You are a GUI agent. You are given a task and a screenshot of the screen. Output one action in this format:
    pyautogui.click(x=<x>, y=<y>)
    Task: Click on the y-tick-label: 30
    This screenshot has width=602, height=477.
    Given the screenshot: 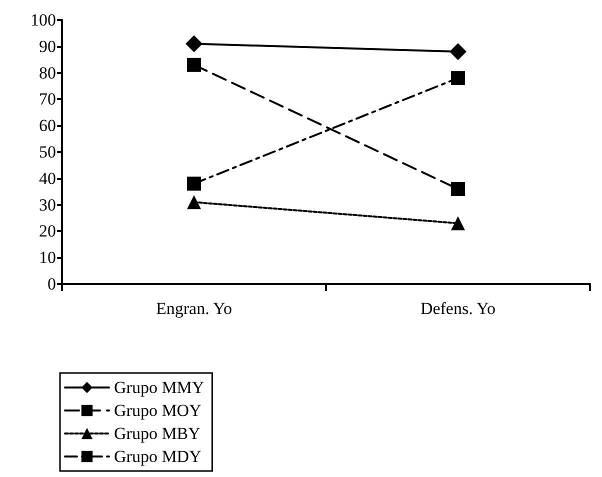 What is the action you would take?
    pyautogui.click(x=47, y=204)
    